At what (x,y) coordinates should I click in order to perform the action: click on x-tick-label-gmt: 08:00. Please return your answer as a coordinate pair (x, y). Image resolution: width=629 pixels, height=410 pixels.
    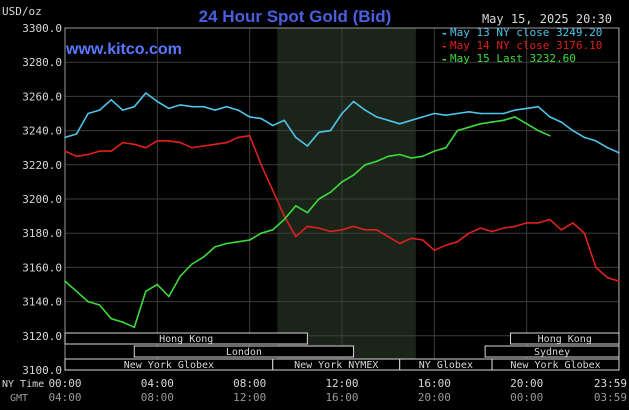
    Looking at the image, I should click on (157, 397).